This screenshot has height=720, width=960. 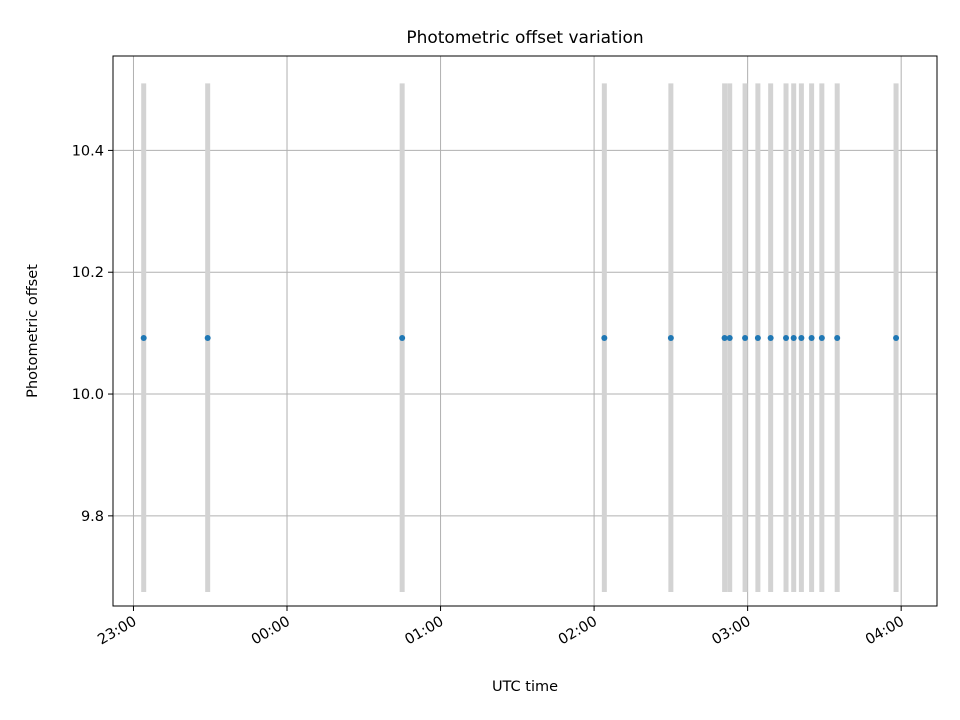 I want to click on y-axis-label: Photometric offset, so click(x=33, y=331).